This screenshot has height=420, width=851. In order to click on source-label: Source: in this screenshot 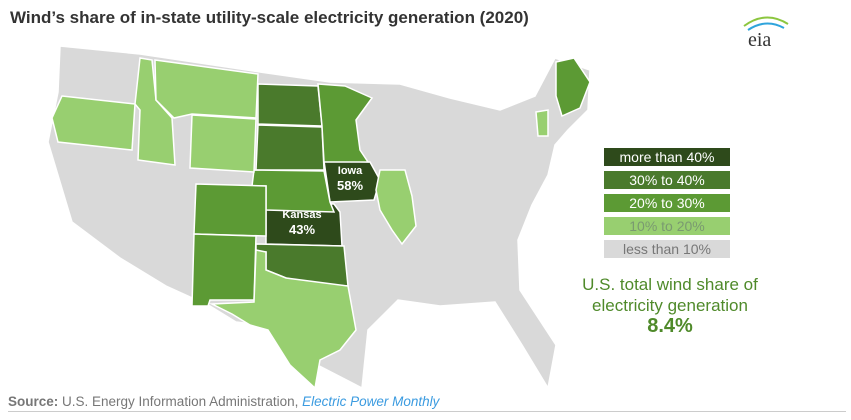, I will do `click(33, 401)`.